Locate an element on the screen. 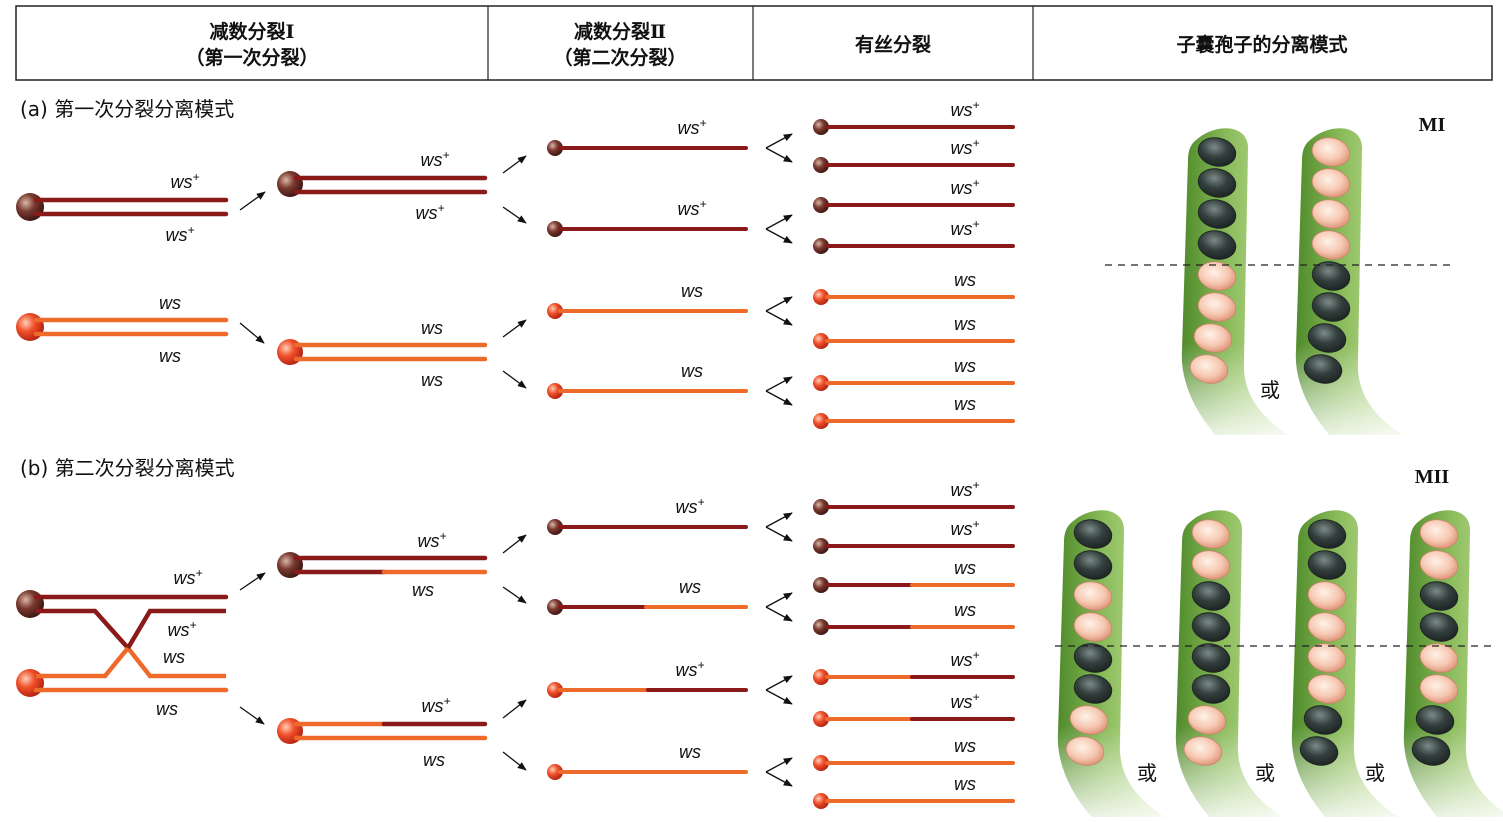 Image resolution: width=1503 pixels, height=822 pixels. crossover-light is located at coordinates (176, 662).